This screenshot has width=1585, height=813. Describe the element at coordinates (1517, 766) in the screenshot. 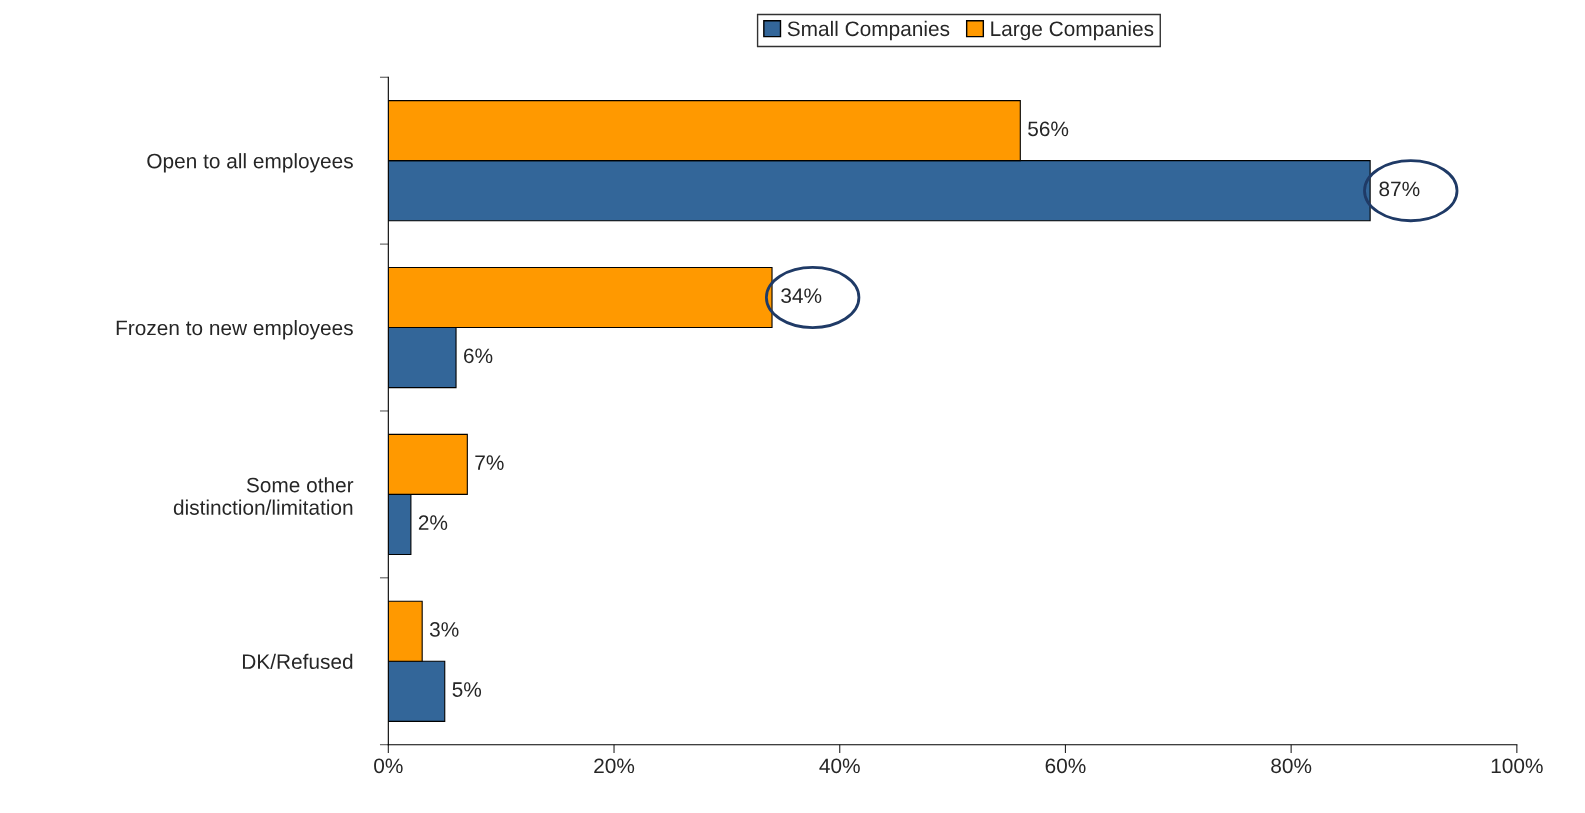

I see `x-tick-label: 100%` at that location.